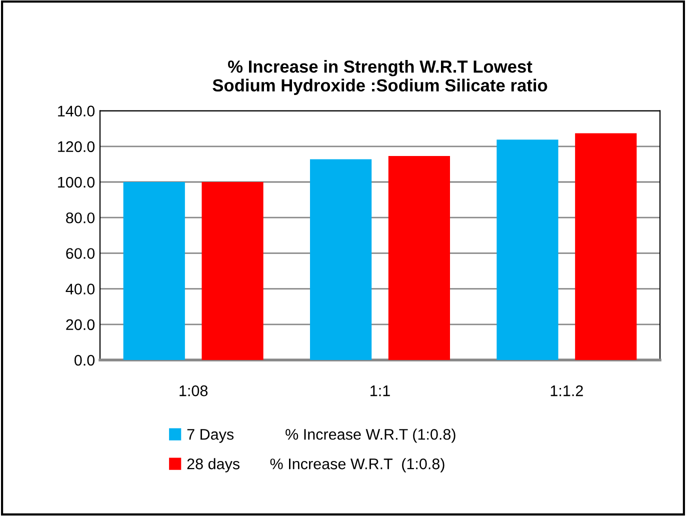 The image size is (686, 516). Describe the element at coordinates (80, 218) in the screenshot. I see `y-tick-label: 80.0` at that location.